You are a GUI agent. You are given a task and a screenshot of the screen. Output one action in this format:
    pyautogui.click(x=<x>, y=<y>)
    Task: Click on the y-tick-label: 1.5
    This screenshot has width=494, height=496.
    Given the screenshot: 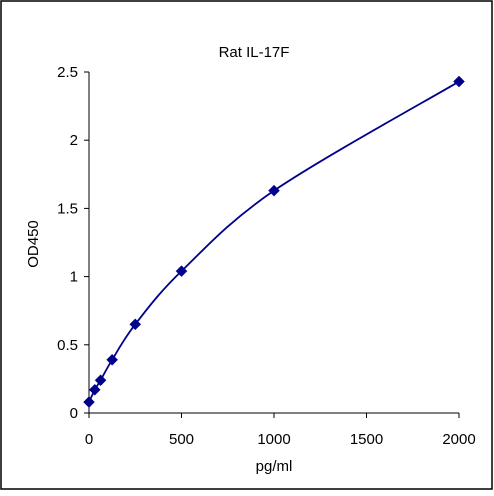 What is the action you would take?
    pyautogui.click(x=67, y=208)
    